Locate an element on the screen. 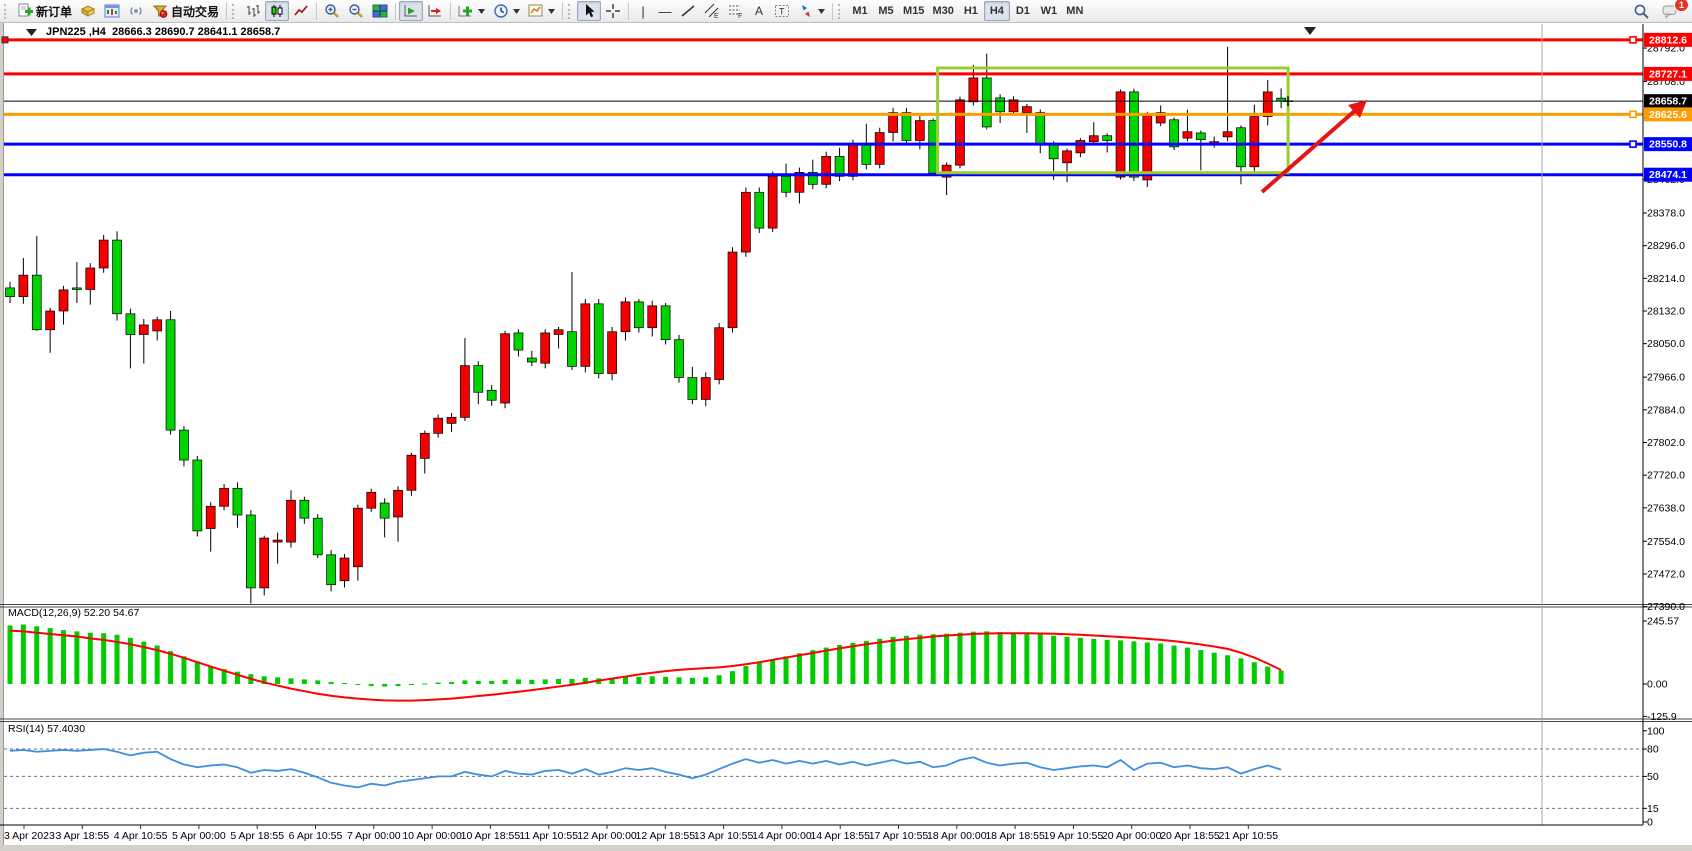 The height and width of the screenshot is (851, 1692). price-tick-label: 27554.0 is located at coordinates (1666, 542).